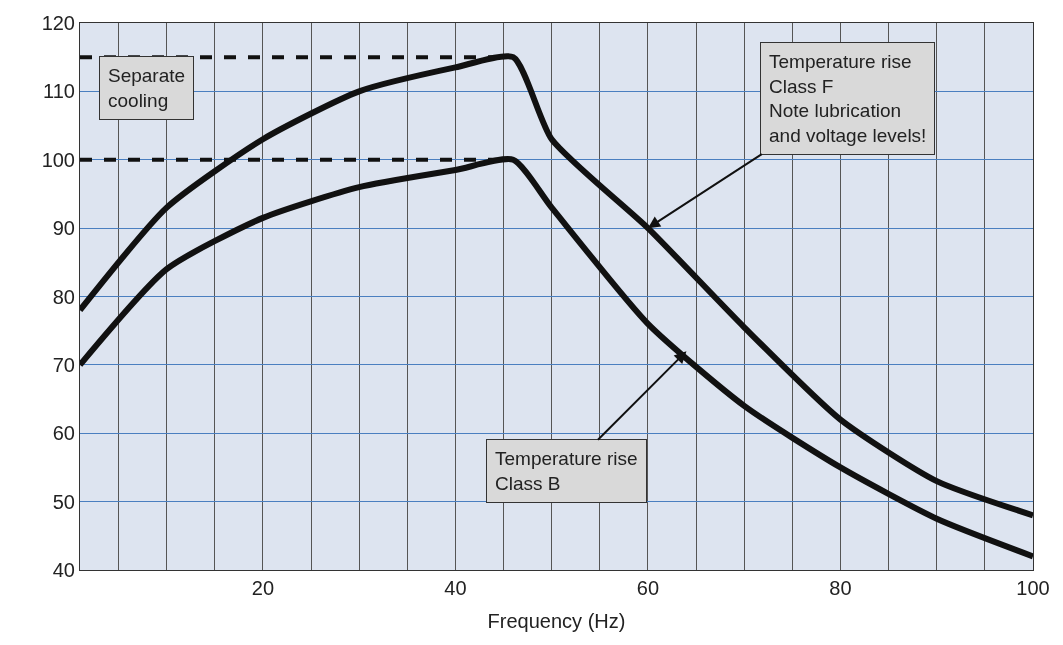 The image size is (1063, 645). What do you see at coordinates (63, 296) in the screenshot?
I see `y-tick-label: 80` at bounding box center [63, 296].